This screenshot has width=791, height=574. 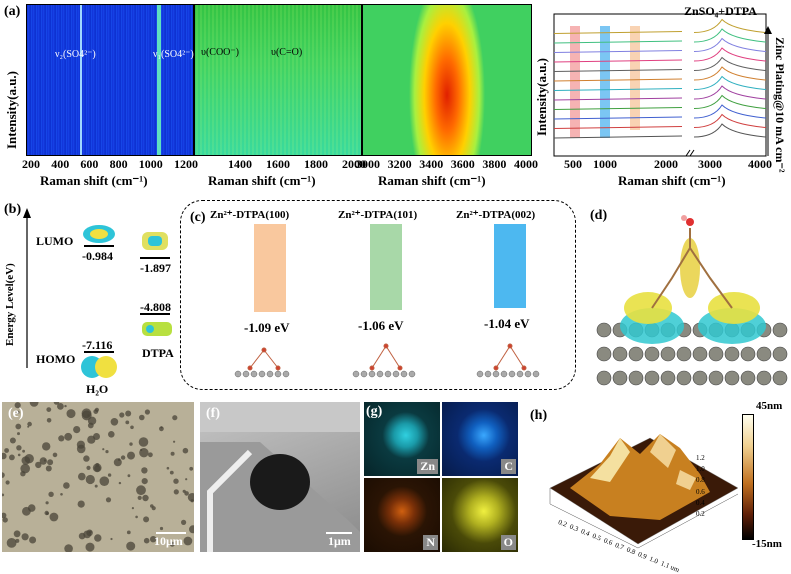 I want to click on optical-image: (e) 10μm, so click(x=98, y=477).